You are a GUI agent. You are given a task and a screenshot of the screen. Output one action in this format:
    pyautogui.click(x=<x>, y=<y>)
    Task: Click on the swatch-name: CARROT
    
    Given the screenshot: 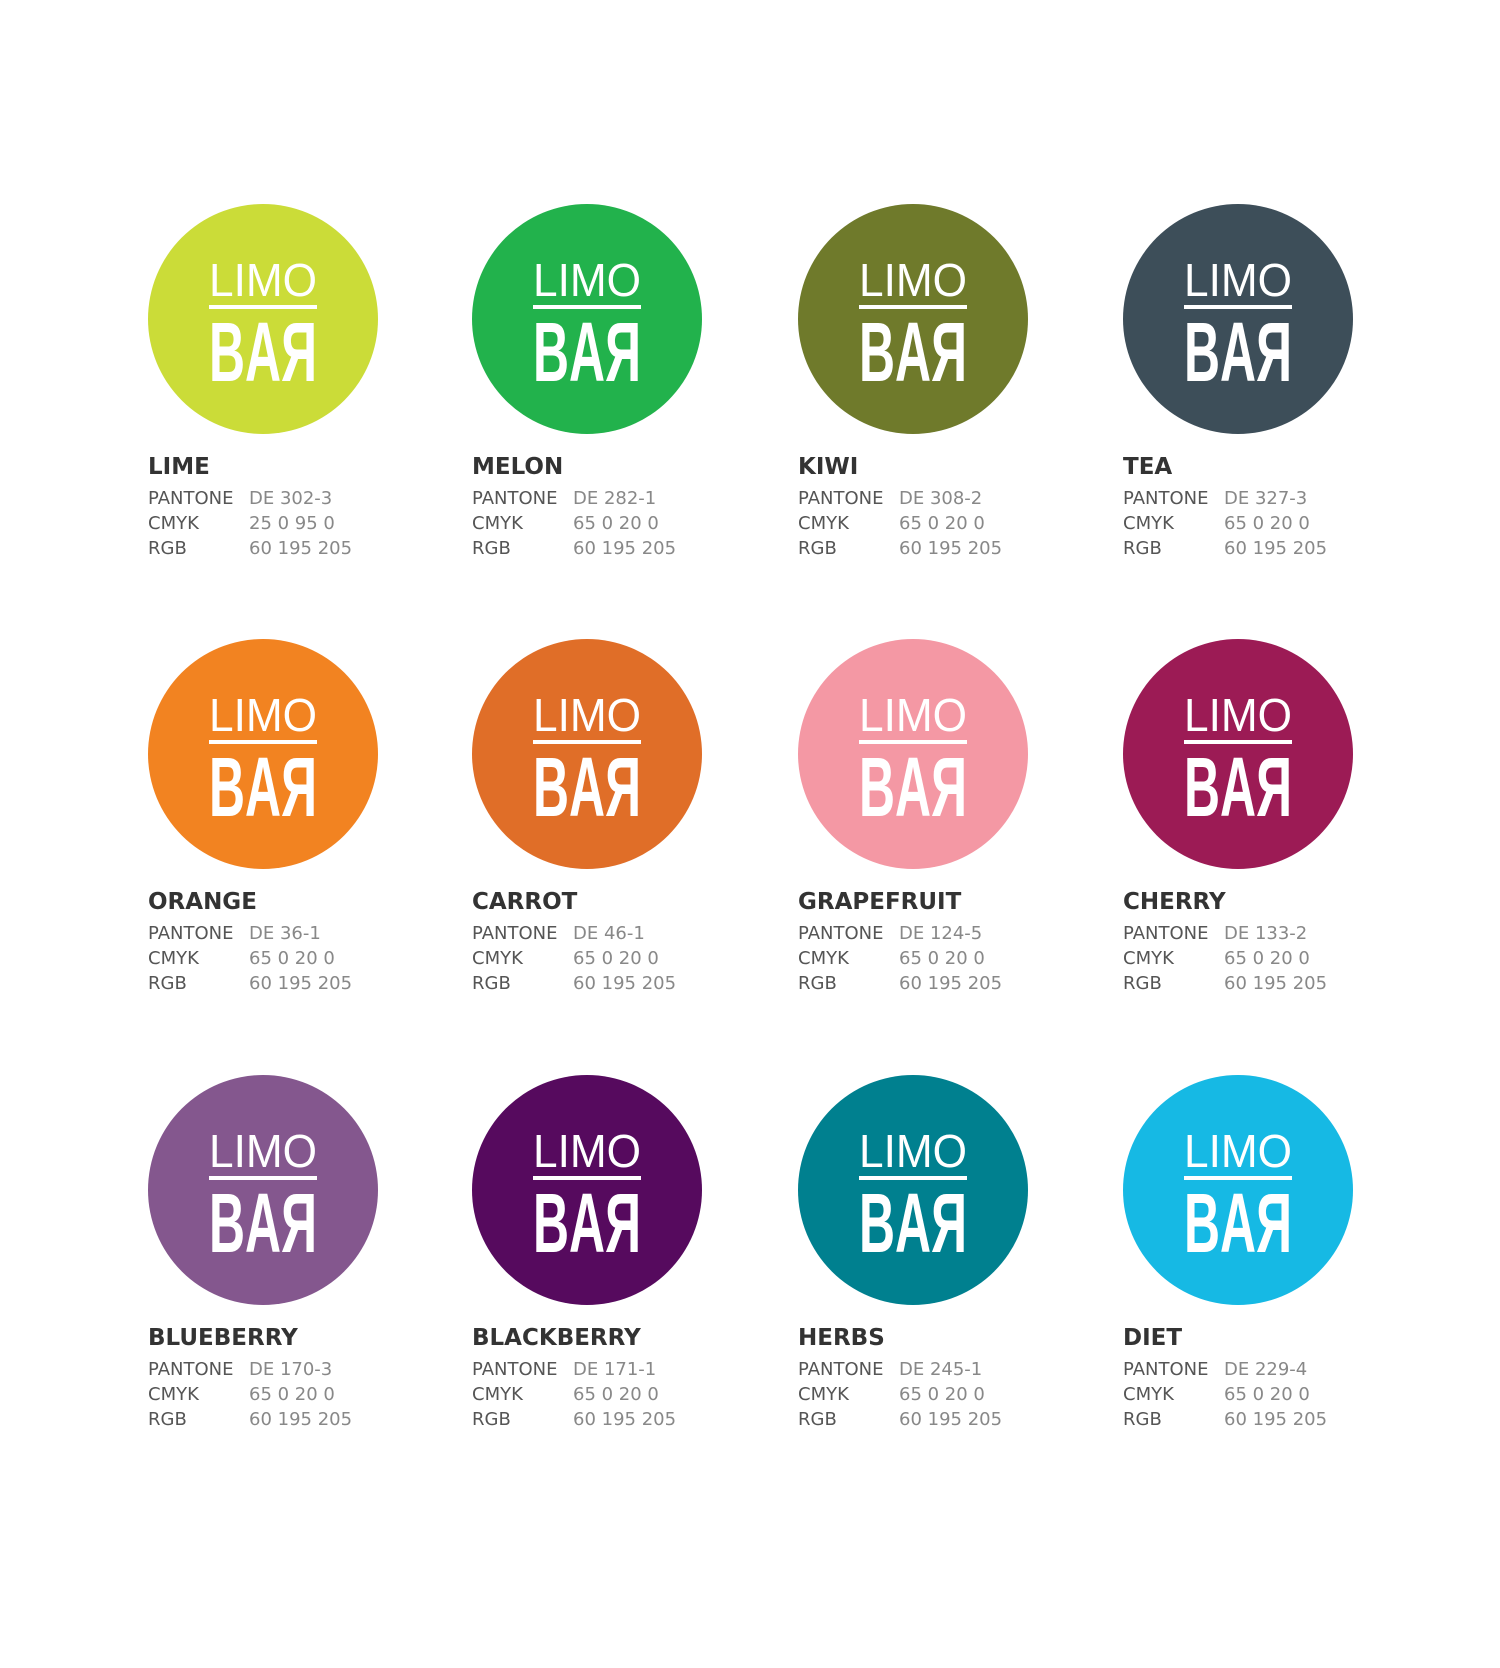 What is the action you would take?
    pyautogui.click(x=525, y=902)
    